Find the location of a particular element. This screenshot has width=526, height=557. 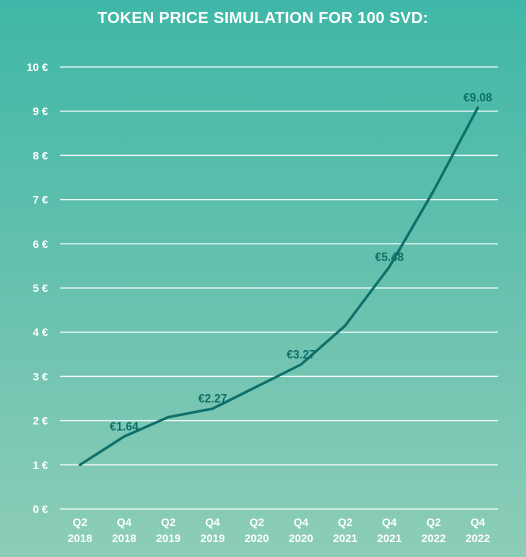

y-tick-label: 2 € is located at coordinates (40, 422).